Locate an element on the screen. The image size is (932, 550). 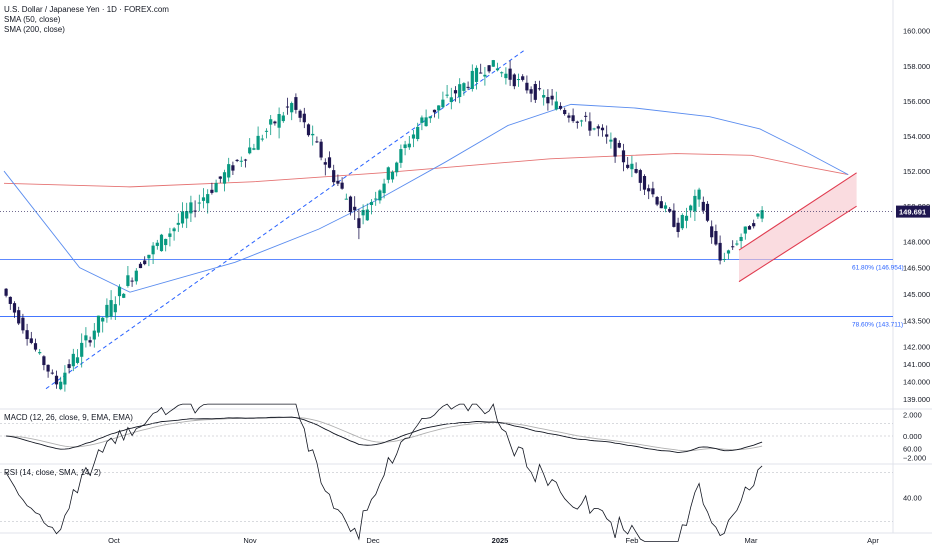
rsi-tick-label: 60.00 is located at coordinates (912, 448).